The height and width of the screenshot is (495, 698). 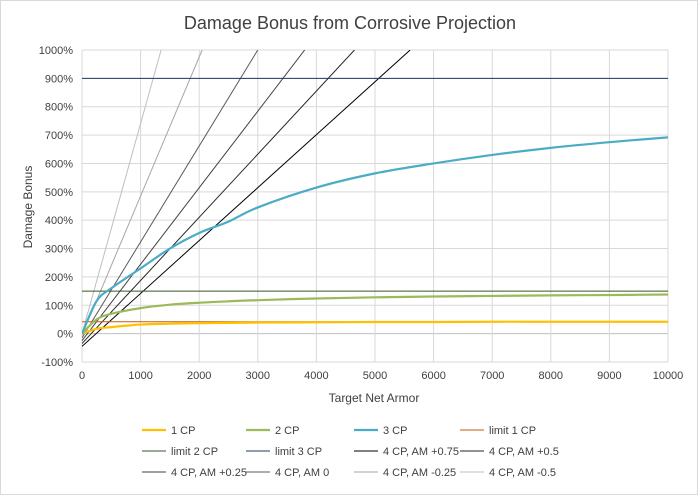 I want to click on legend-limit-3-cp-label: limit 3 CP, so click(x=298, y=452).